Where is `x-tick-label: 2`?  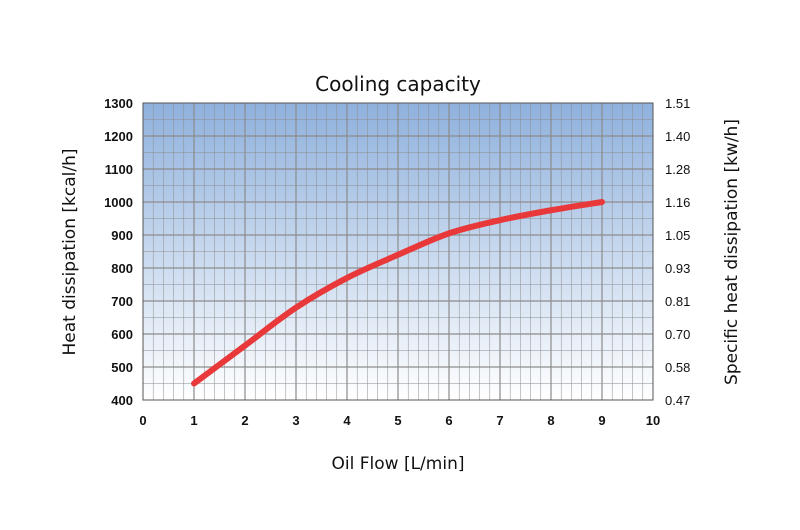 x-tick-label: 2 is located at coordinates (244, 420).